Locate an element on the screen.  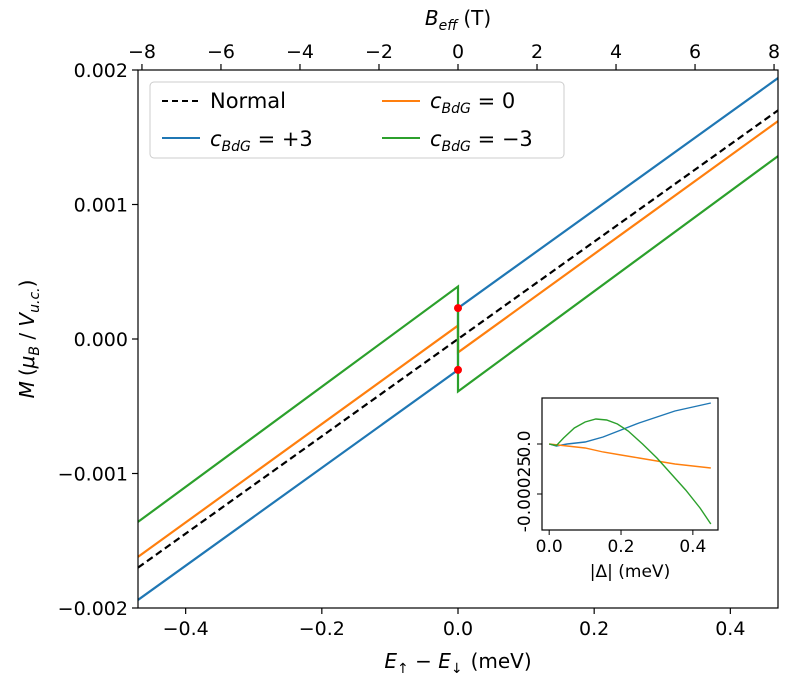
legend-box is located at coordinates (357, 120).